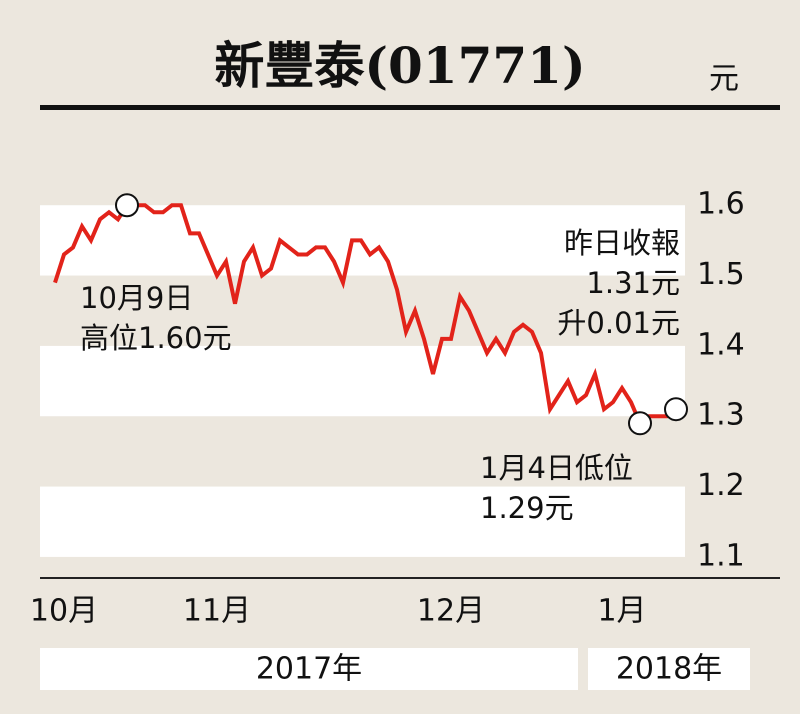 This screenshot has height=714, width=800. What do you see at coordinates (136, 298) in the screenshot?
I see `annotation: 10月9日` at bounding box center [136, 298].